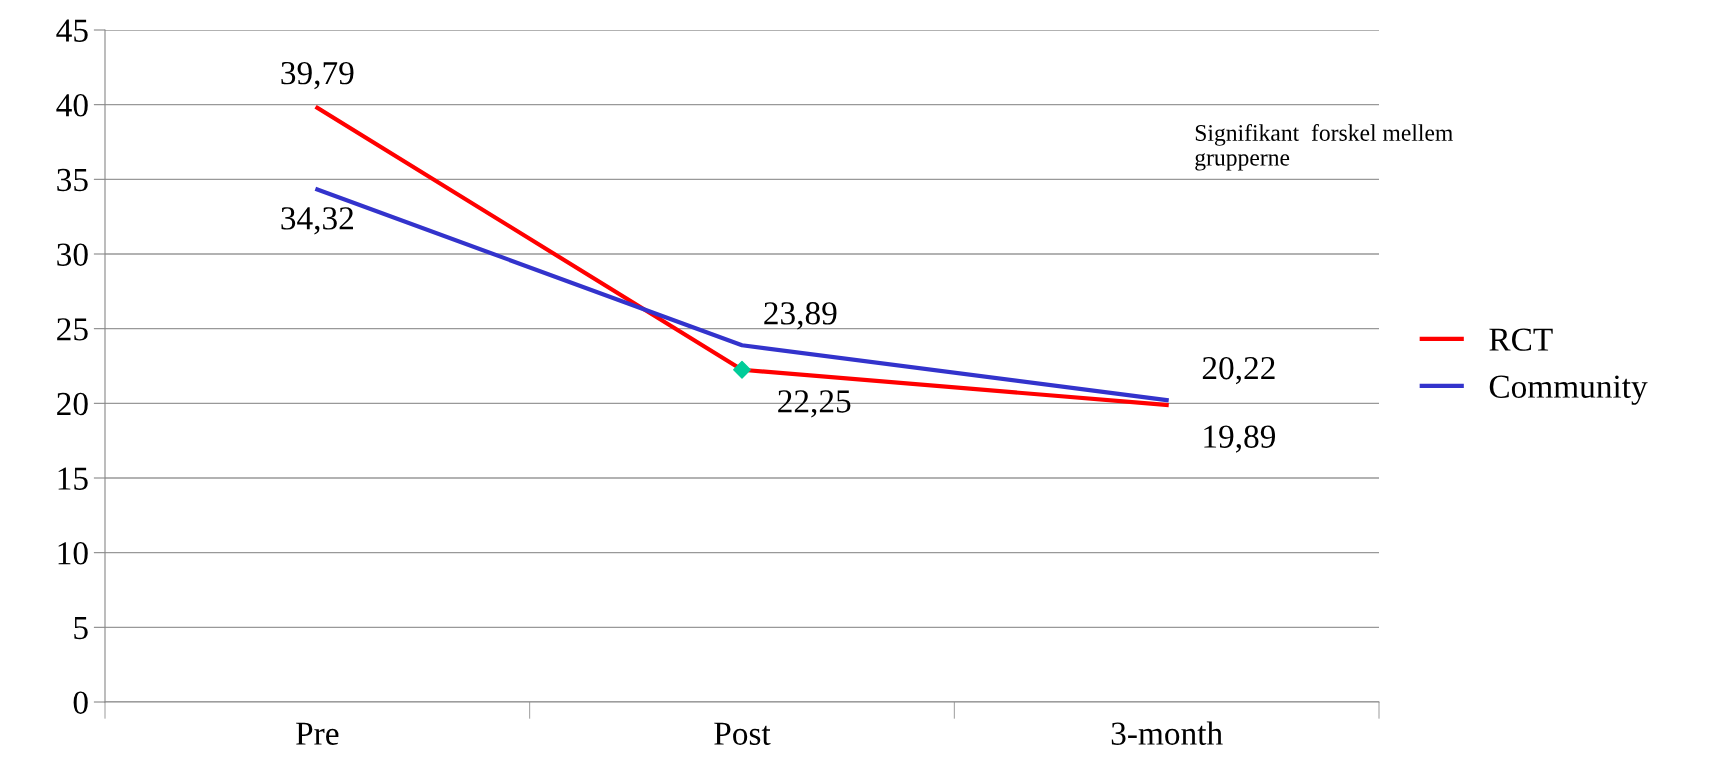 Image resolution: width=1730 pixels, height=780 pixels. Describe the element at coordinates (72, 180) in the screenshot. I see `y-tick-label: 35` at that location.